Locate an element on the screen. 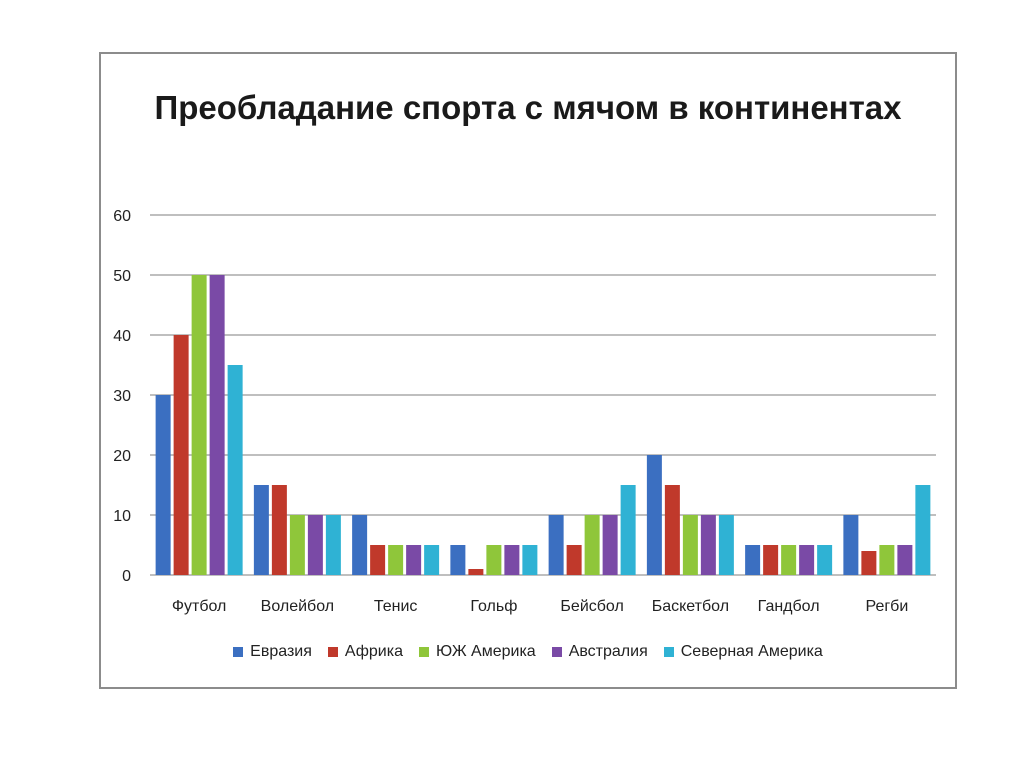  x-tick-label: Гандбол is located at coordinates (789, 606).